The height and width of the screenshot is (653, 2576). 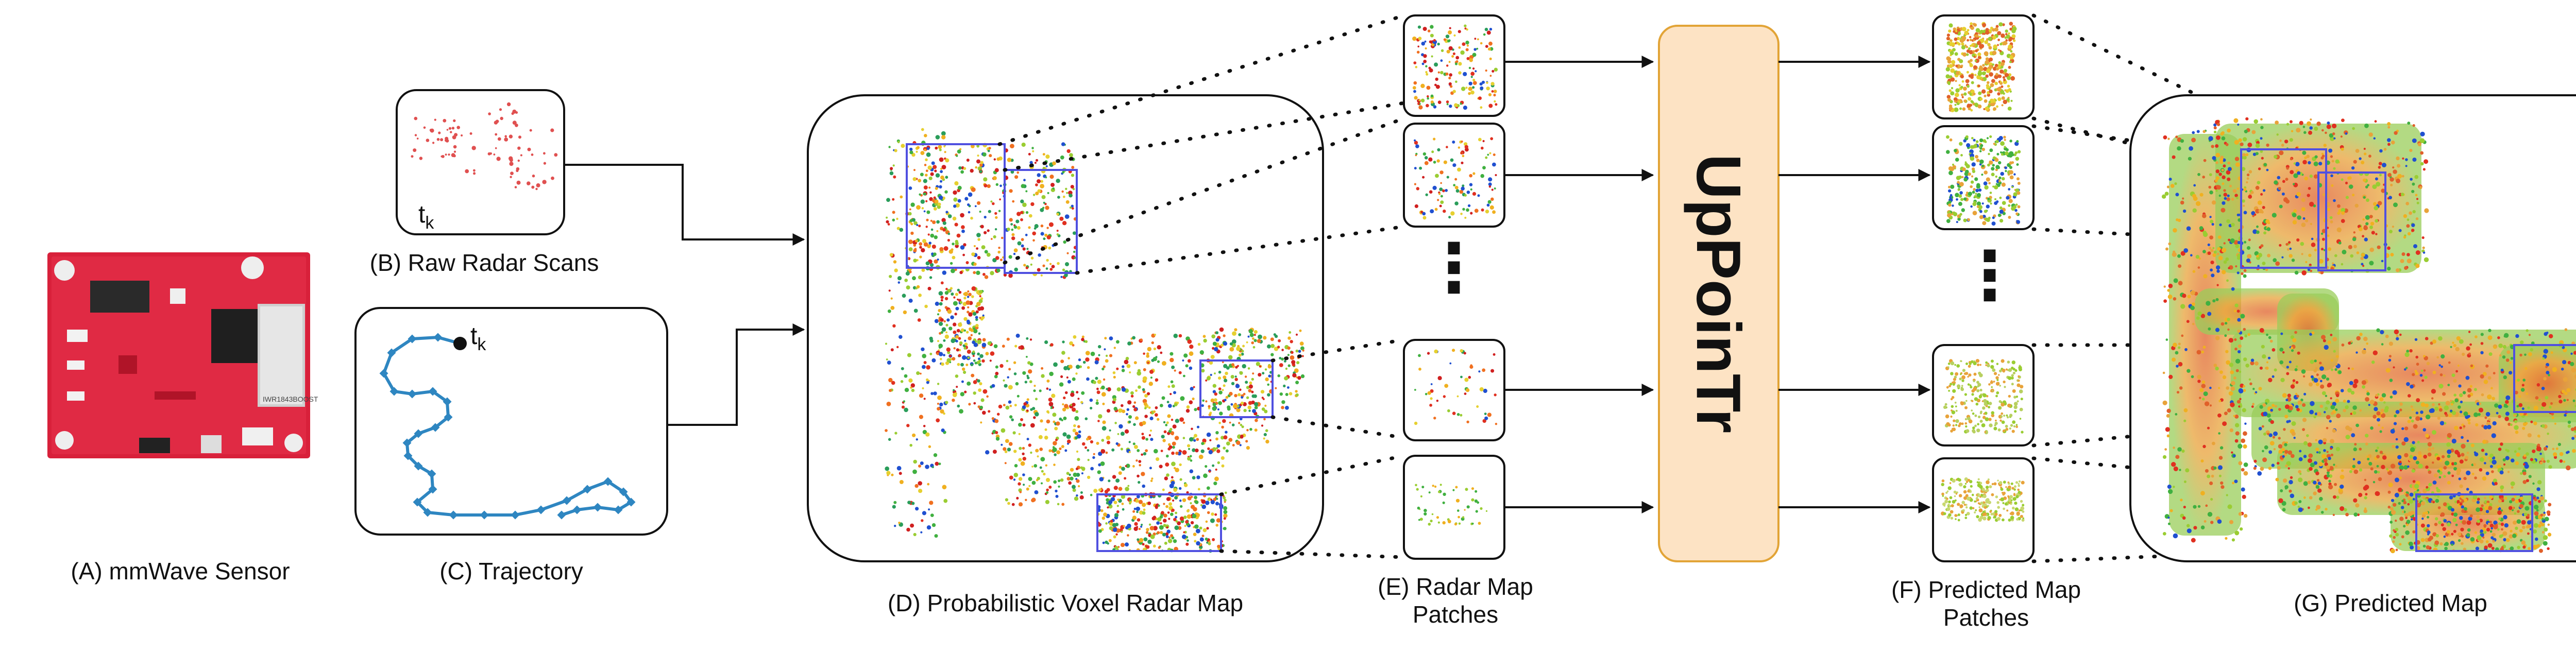 What do you see at coordinates (484, 262) in the screenshot?
I see `label-raw-radar-scans: (B) Raw Radar Scans` at bounding box center [484, 262].